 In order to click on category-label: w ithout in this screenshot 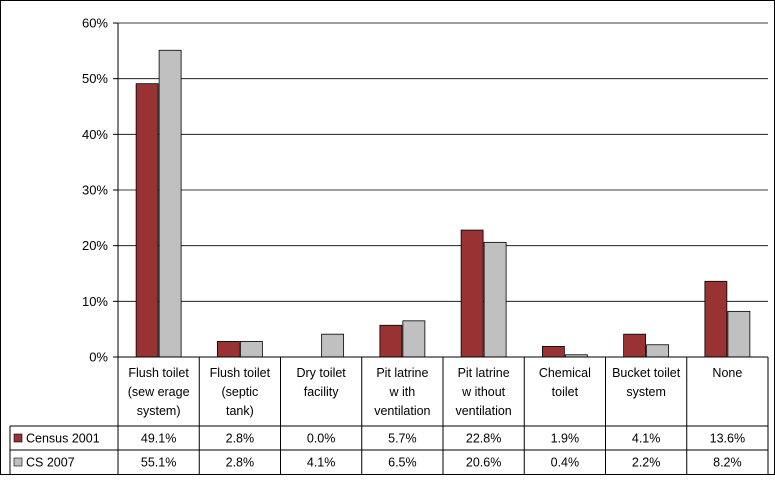, I will do `click(483, 392)`.